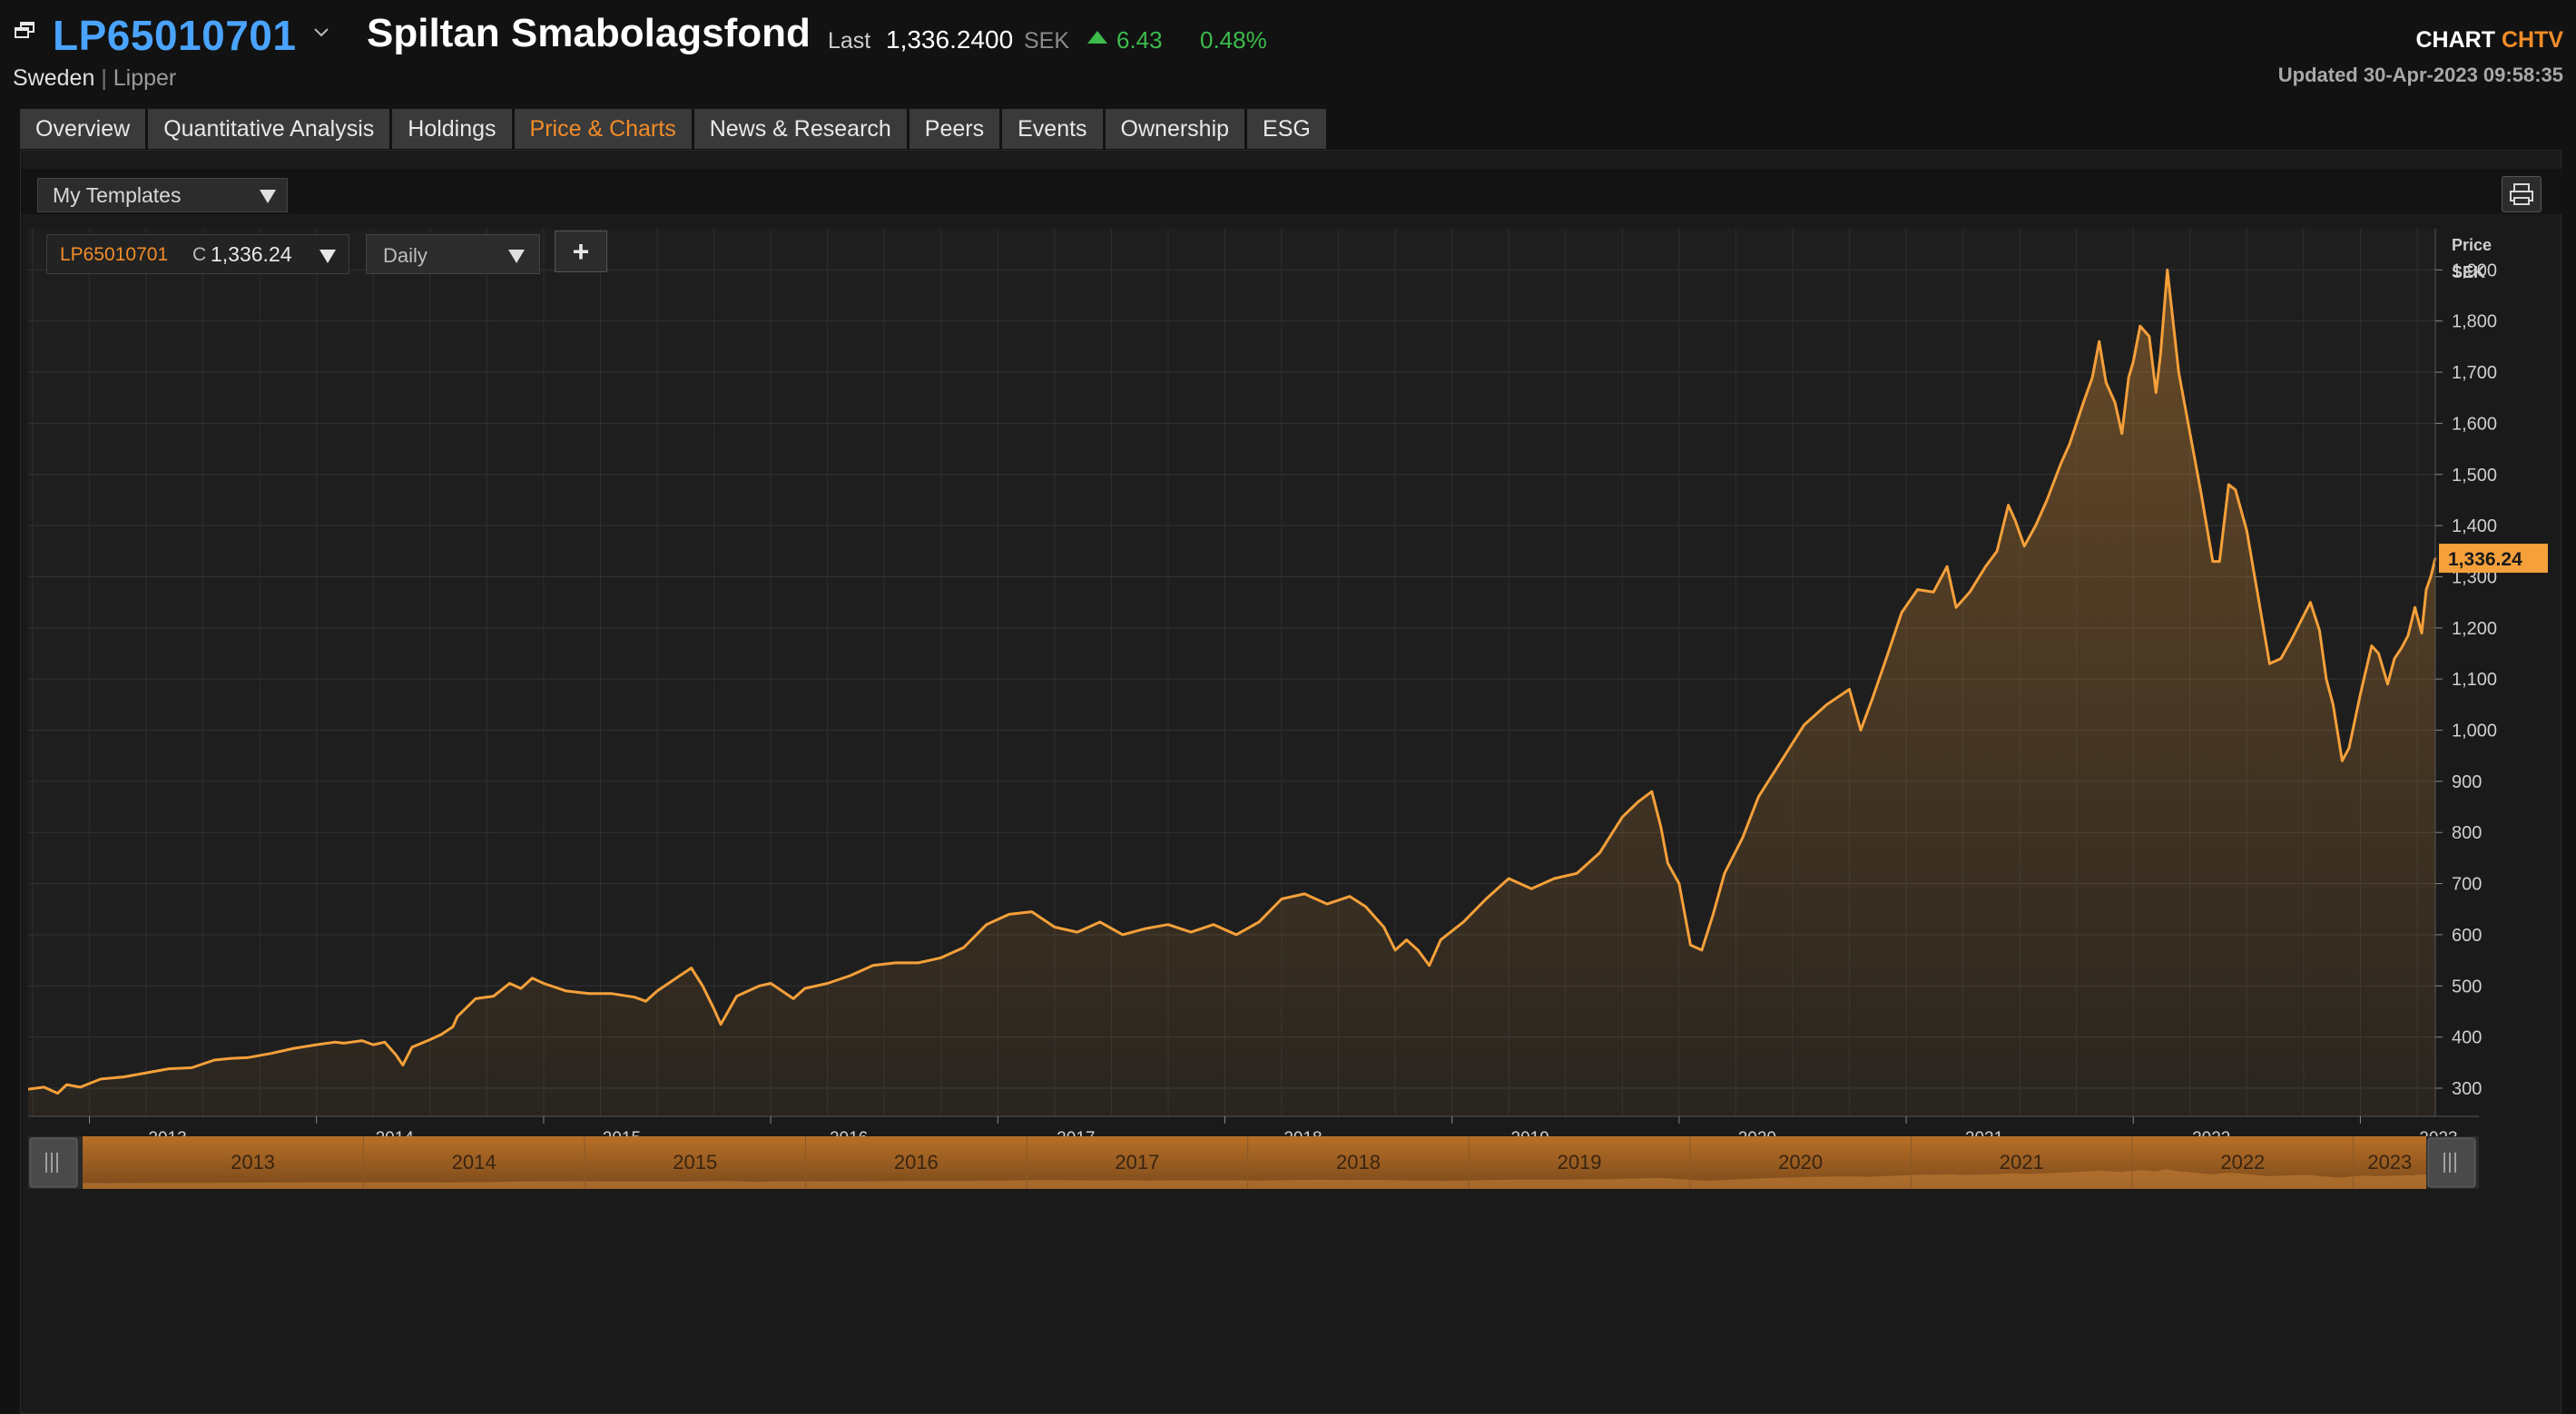  I want to click on chevron-down-icon, so click(321, 33).